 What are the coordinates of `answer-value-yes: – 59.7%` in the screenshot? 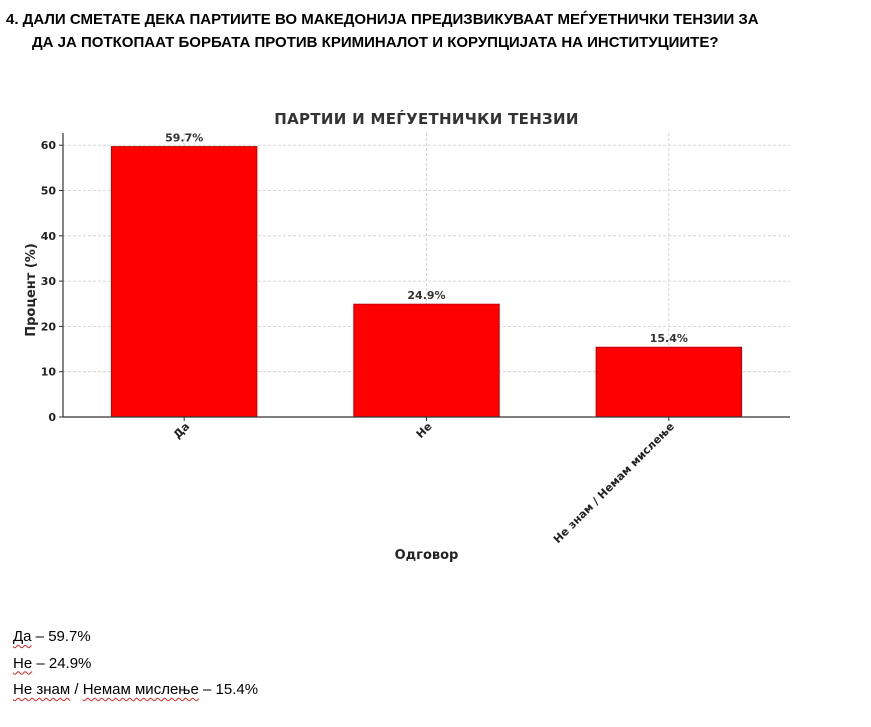 It's located at (61, 636).